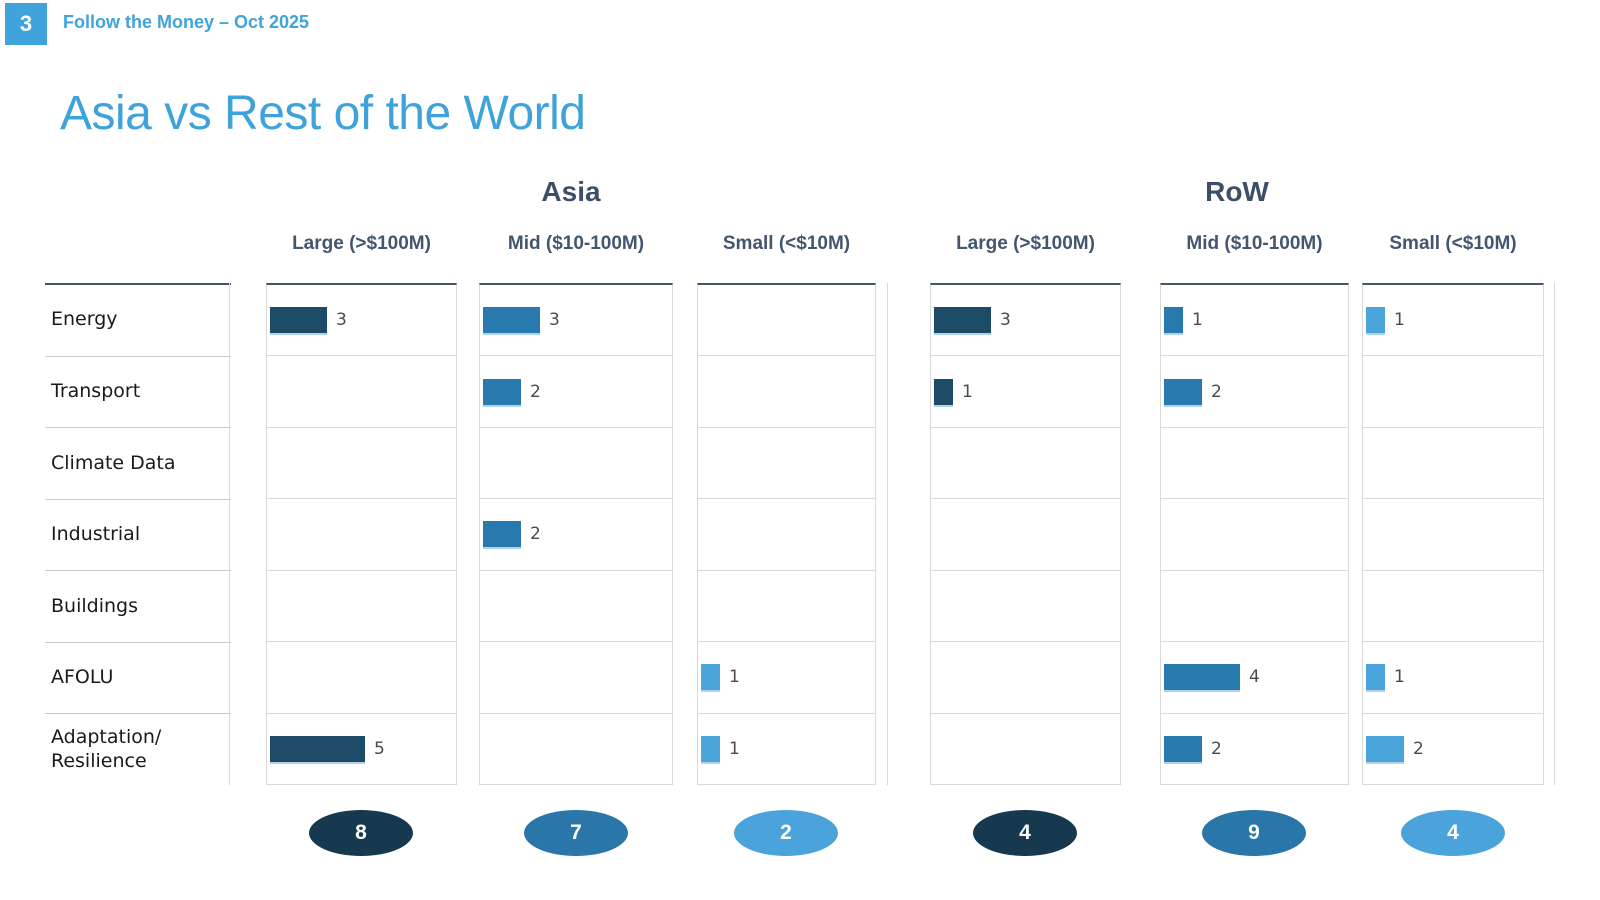 This screenshot has height=900, width=1600. What do you see at coordinates (1025, 833) in the screenshot?
I see `total-badge-row-large: 4` at bounding box center [1025, 833].